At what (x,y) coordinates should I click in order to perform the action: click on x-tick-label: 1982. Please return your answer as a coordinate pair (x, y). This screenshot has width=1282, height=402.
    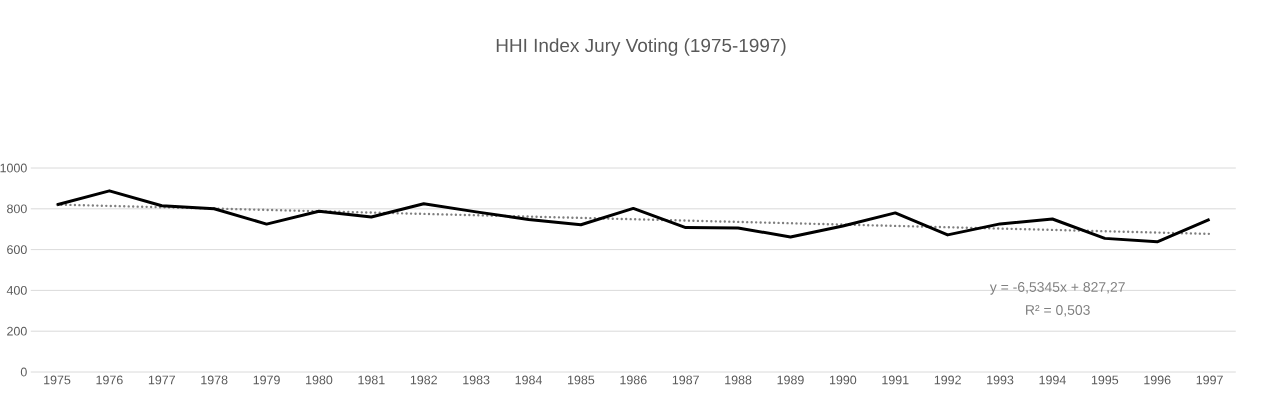
    Looking at the image, I should click on (423, 380).